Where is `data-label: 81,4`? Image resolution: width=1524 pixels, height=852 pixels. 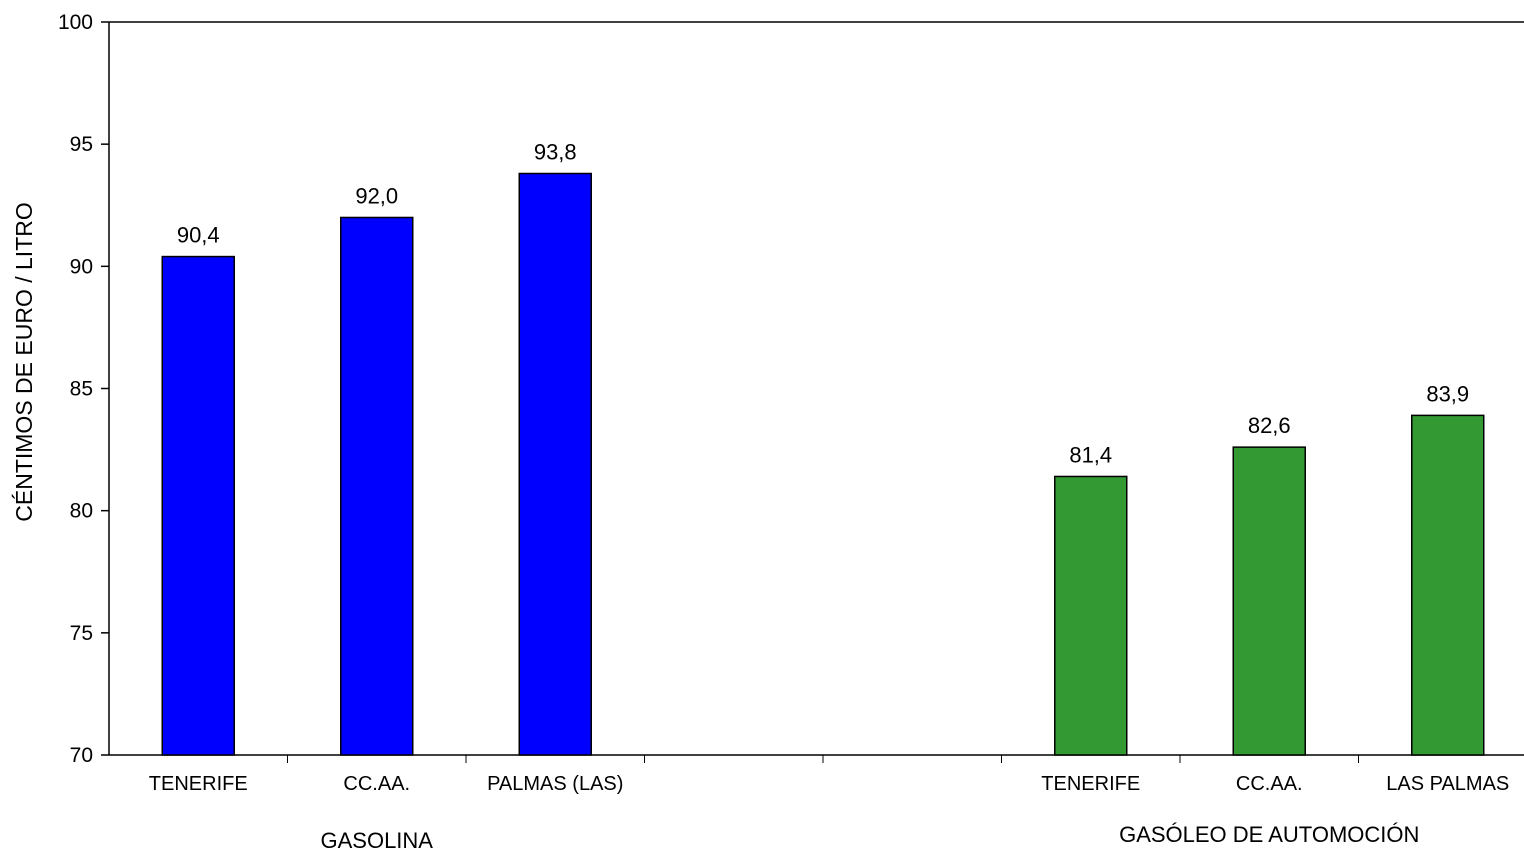 data-label: 81,4 is located at coordinates (1090, 454).